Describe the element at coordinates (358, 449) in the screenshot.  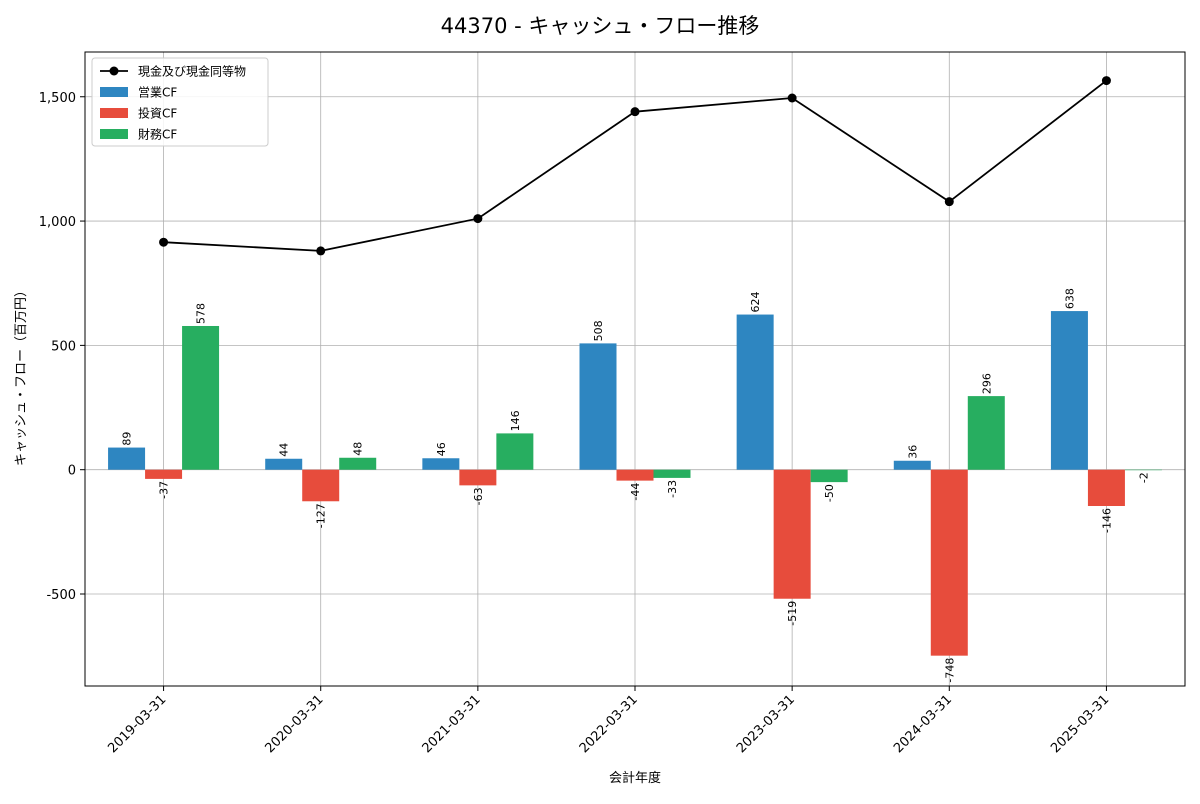
I see `bar-value-label: 48` at that location.